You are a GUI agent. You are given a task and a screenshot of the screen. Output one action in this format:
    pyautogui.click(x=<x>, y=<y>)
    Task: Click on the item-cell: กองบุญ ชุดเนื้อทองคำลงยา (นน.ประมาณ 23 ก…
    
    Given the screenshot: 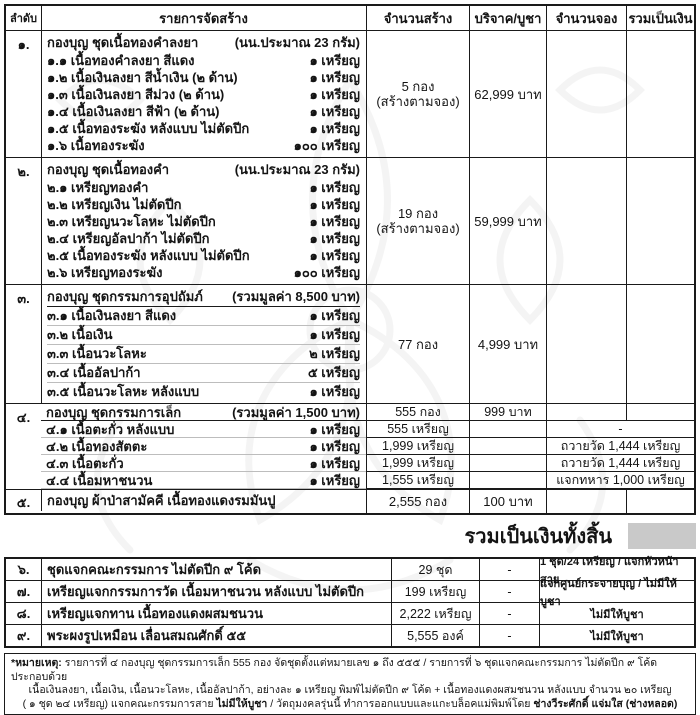 What is the action you would take?
    pyautogui.click(x=203, y=94)
    